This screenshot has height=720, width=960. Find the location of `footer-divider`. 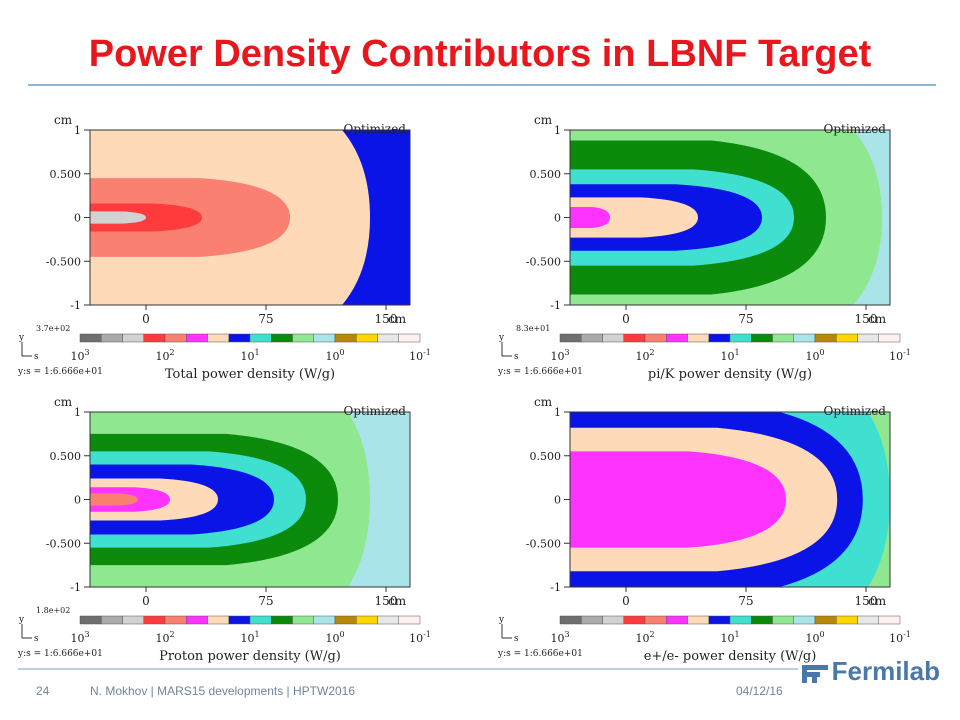

footer-divider is located at coordinates (408, 669).